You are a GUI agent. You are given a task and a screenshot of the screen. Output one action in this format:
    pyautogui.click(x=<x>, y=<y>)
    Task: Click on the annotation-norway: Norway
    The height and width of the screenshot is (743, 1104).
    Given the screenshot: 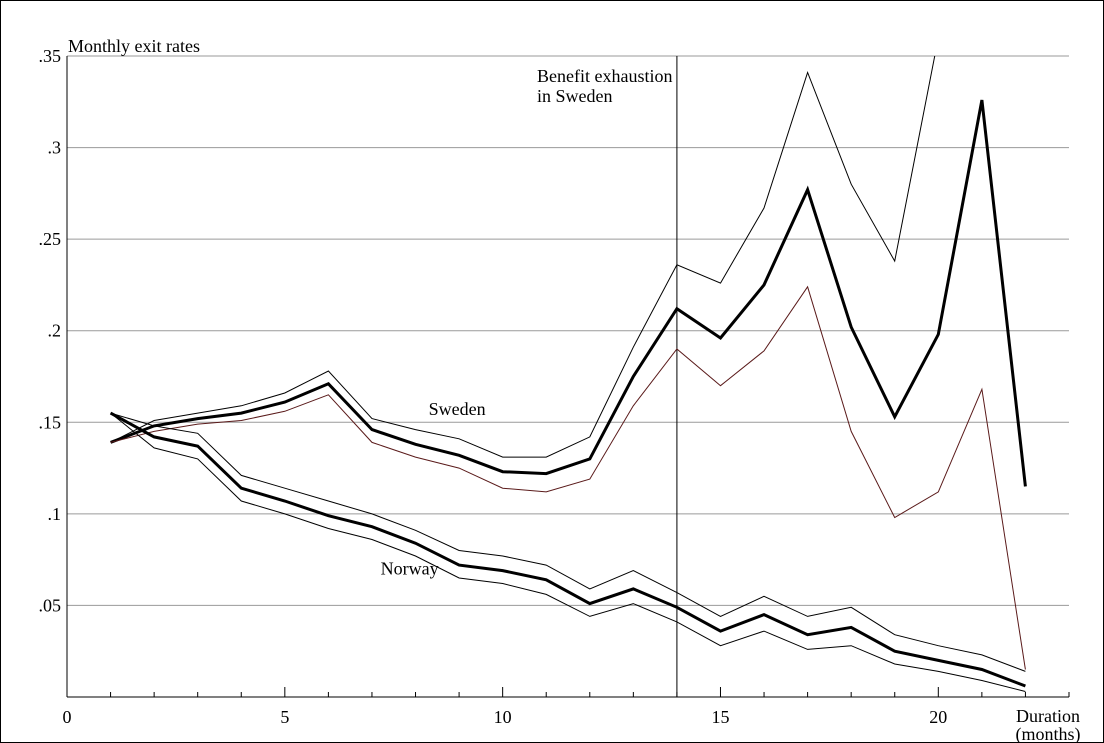 What is the action you would take?
    pyautogui.click(x=410, y=568)
    